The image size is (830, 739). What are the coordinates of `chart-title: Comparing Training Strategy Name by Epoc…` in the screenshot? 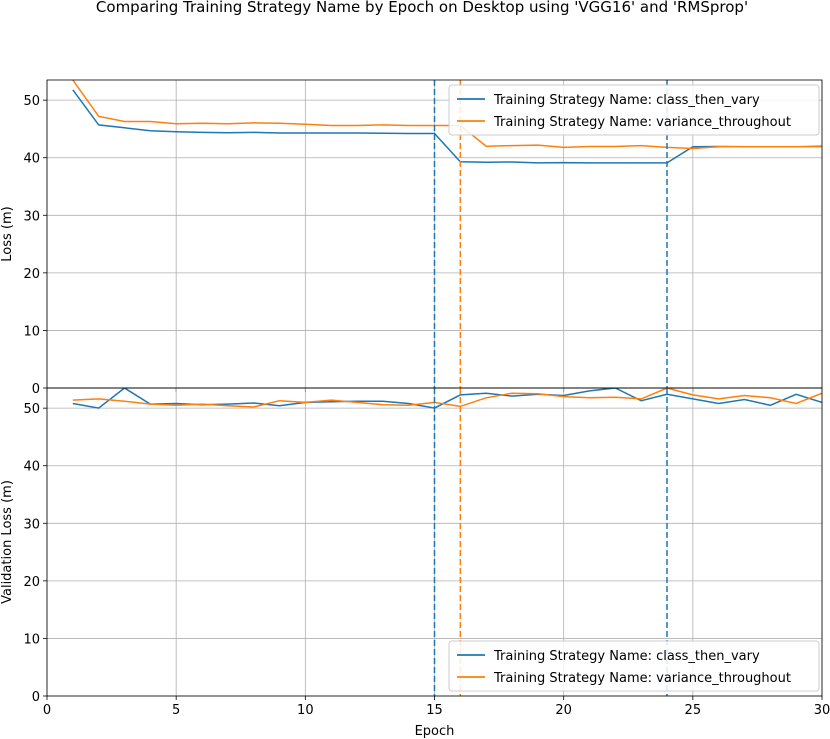 It's located at (422, 8).